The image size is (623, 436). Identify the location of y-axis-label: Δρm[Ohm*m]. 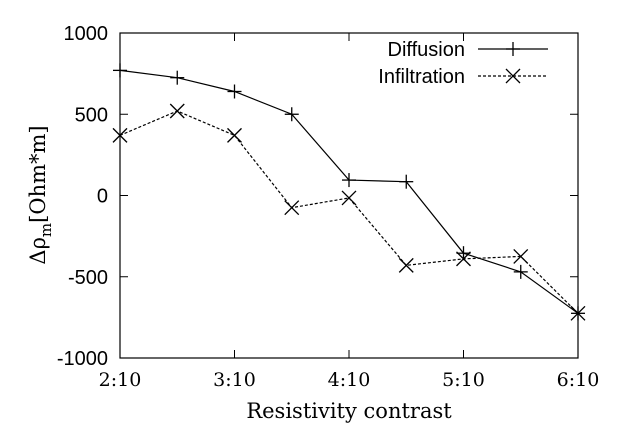
(40, 194).